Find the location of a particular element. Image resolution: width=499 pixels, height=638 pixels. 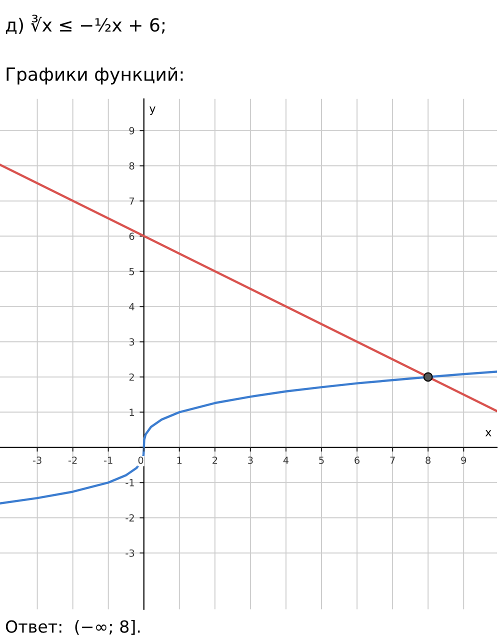

x-tick-label: -3 is located at coordinates (37, 460).